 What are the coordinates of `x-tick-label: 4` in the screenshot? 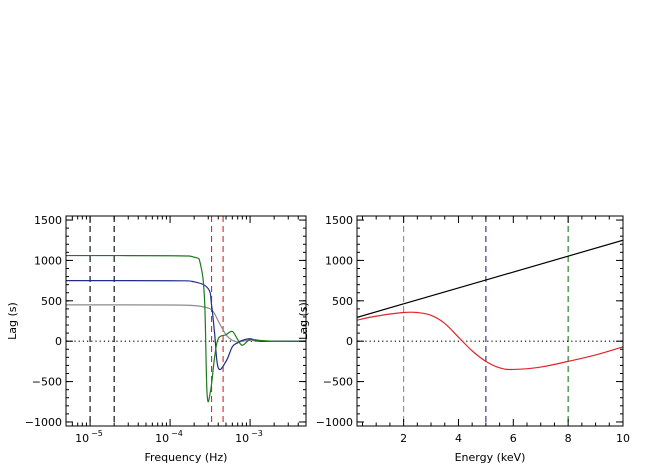 It's located at (458, 438).